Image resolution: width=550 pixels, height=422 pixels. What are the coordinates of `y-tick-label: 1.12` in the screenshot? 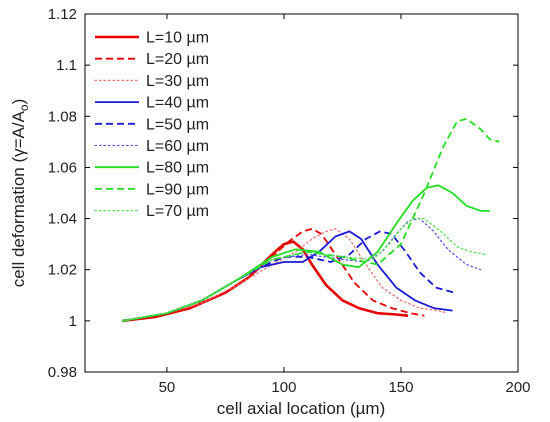 It's located at (62, 14).